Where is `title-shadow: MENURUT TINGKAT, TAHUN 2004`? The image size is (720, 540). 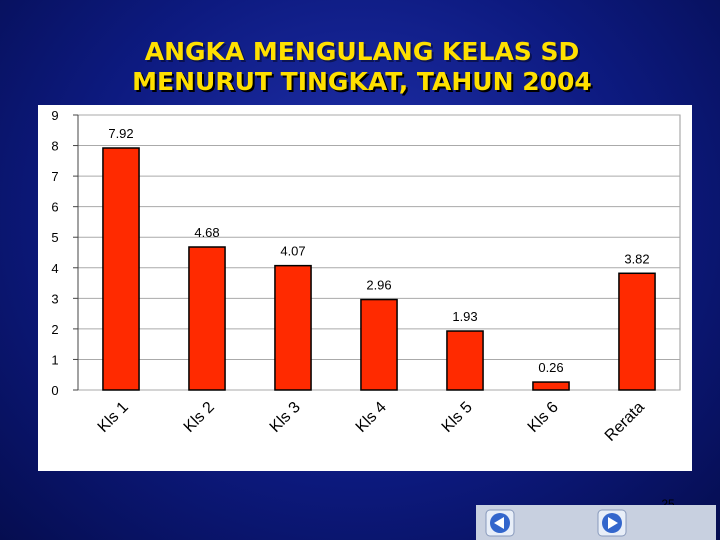
title-shadow: MENURUT TINGKAT, TAHUN 2004 is located at coordinates (364, 83).